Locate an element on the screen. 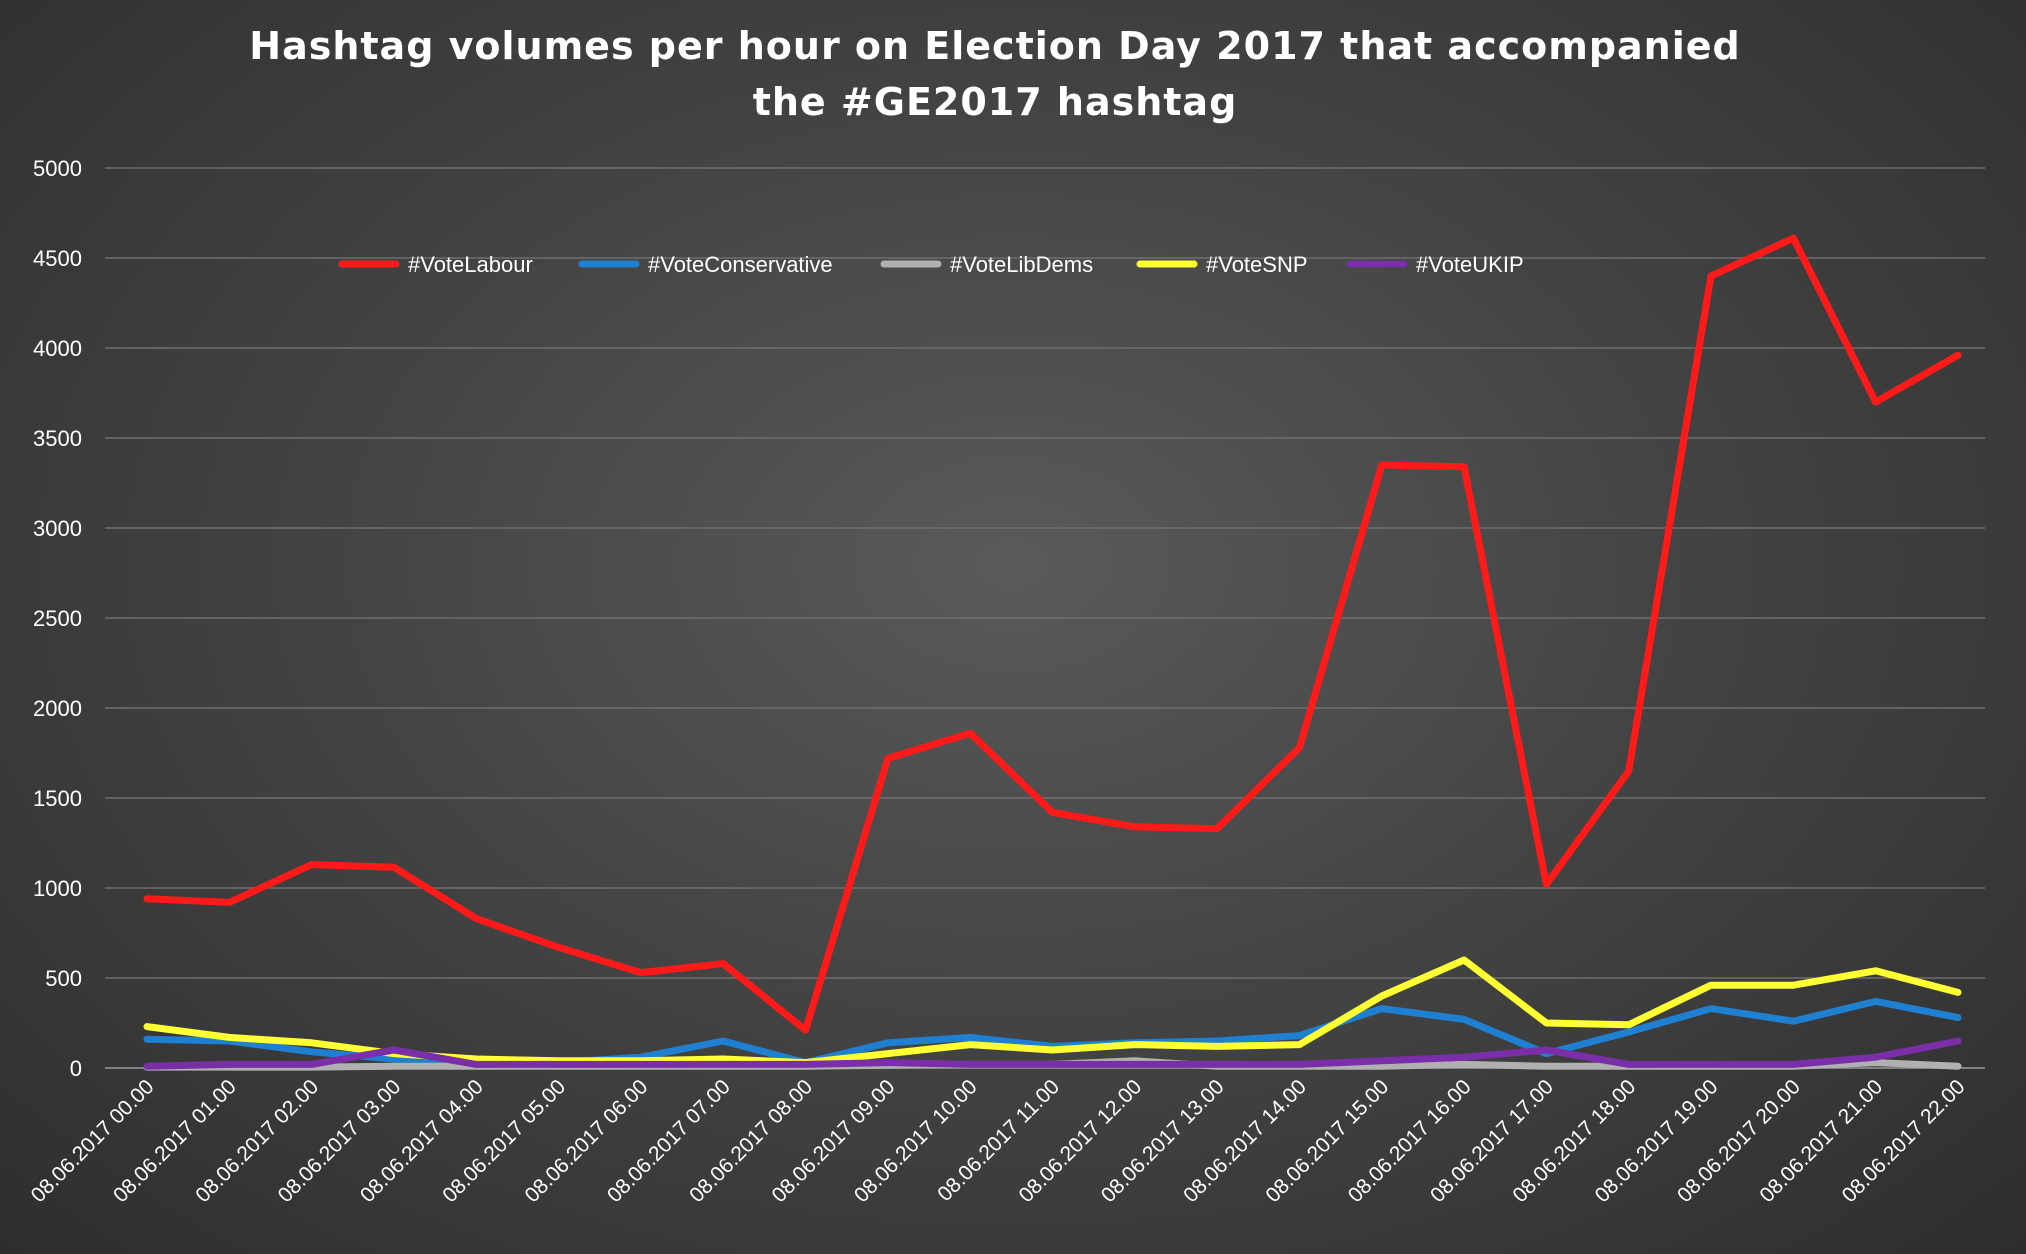 The width and height of the screenshot is (2026, 1254). legend-label: #VoteUKIP is located at coordinates (1470, 264).